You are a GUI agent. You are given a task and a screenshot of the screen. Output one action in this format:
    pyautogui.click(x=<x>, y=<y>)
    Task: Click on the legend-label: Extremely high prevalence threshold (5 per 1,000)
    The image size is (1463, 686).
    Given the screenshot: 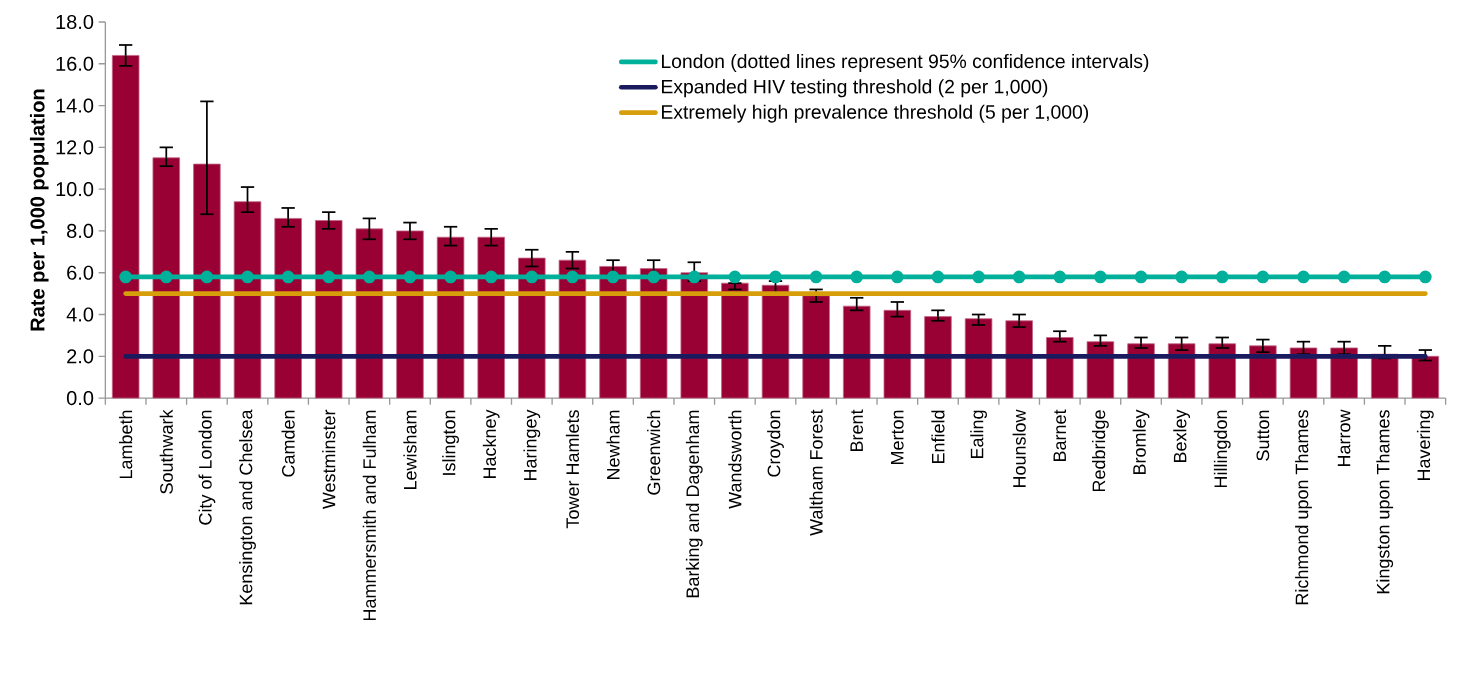 What is the action you would take?
    pyautogui.click(x=875, y=113)
    